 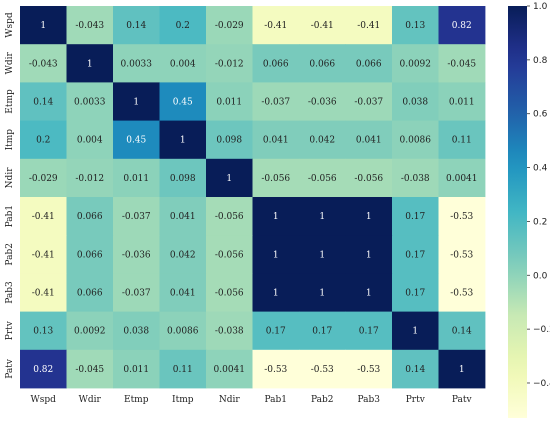 What do you see at coordinates (322, 178) in the screenshot?
I see `heatmap-cell-ndir-pab2` at bounding box center [322, 178].